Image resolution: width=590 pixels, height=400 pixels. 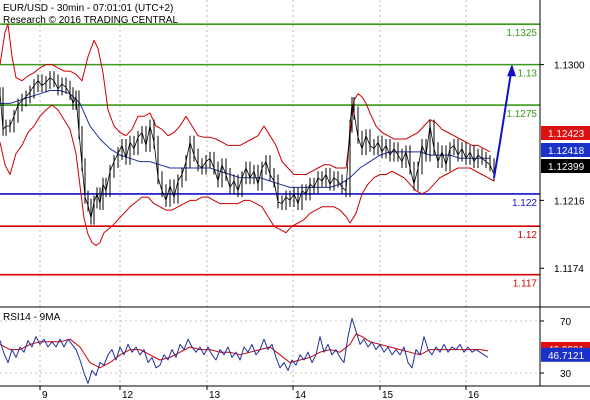 What do you see at coordinates (569, 269) in the screenshot?
I see `price-tick-label-1.1174: 1.1174` at bounding box center [569, 269].